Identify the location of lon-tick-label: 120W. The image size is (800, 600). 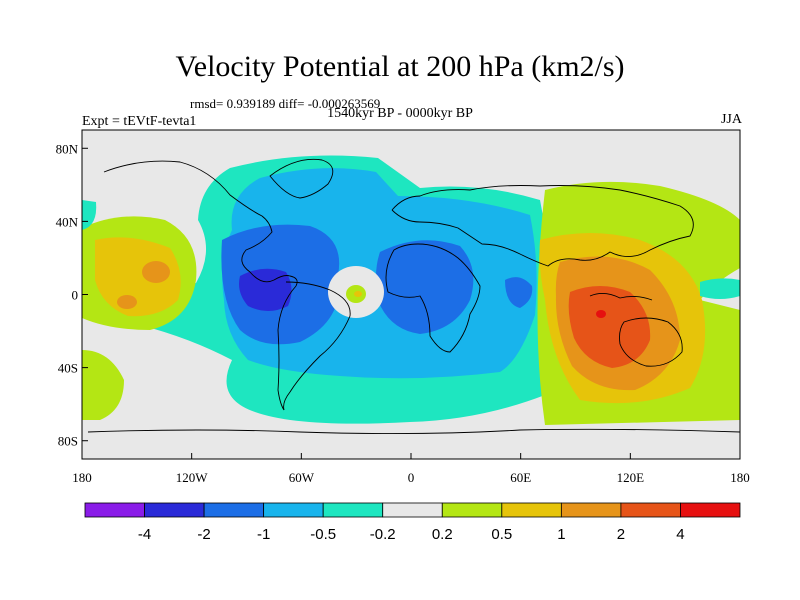
(192, 477).